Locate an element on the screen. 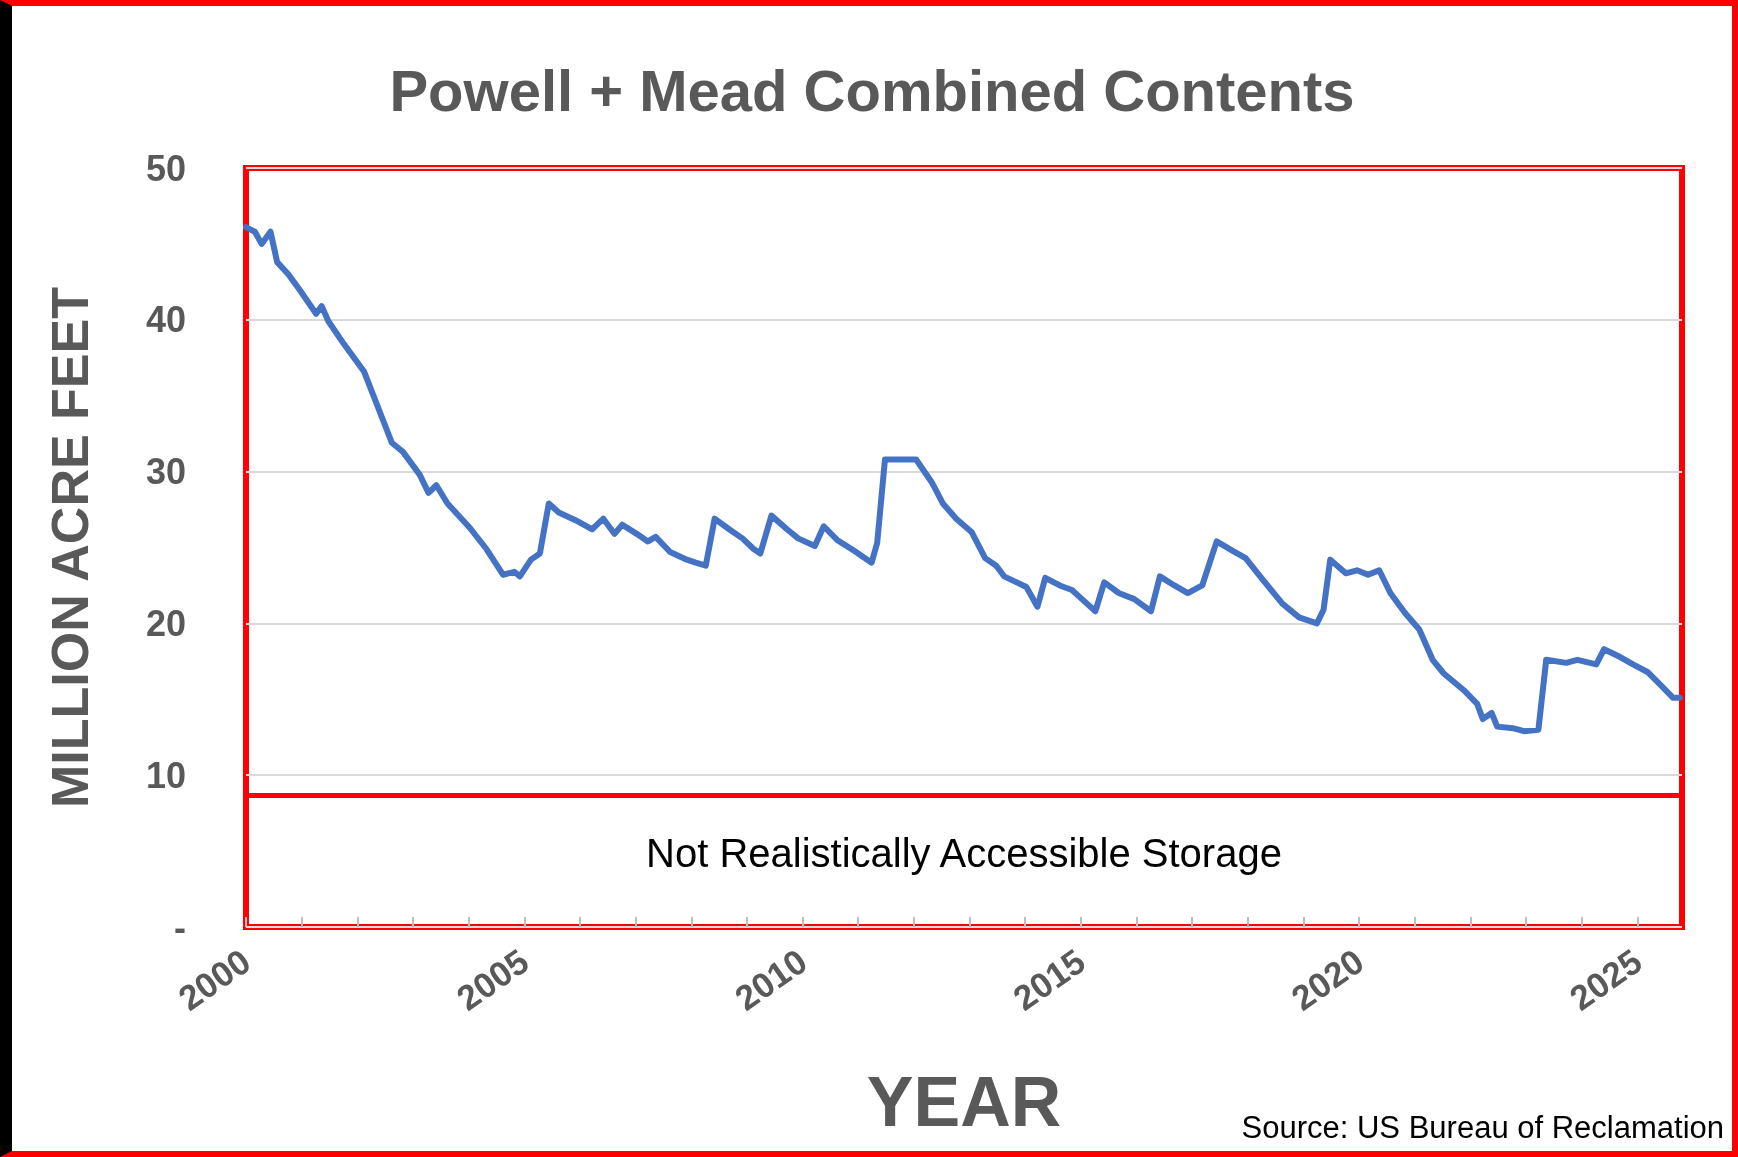  x-axis-title: YEAR is located at coordinates (964, 1102).